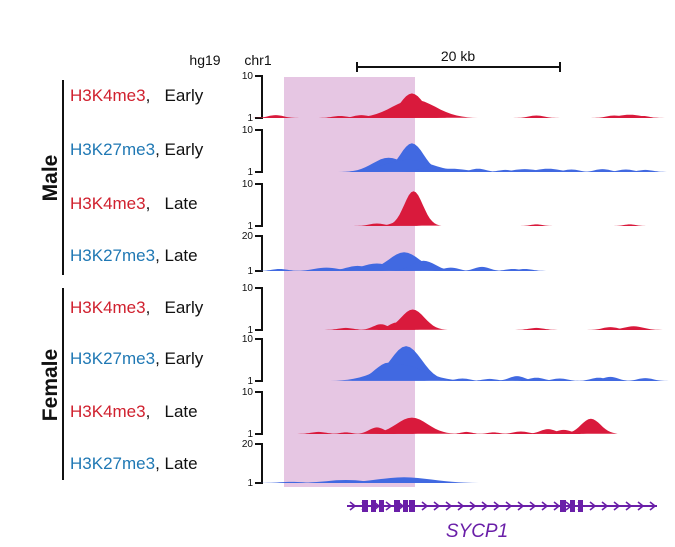 The height and width of the screenshot is (547, 675). What do you see at coordinates (257, 60) in the screenshot?
I see `chromosome-label: chr1` at bounding box center [257, 60].